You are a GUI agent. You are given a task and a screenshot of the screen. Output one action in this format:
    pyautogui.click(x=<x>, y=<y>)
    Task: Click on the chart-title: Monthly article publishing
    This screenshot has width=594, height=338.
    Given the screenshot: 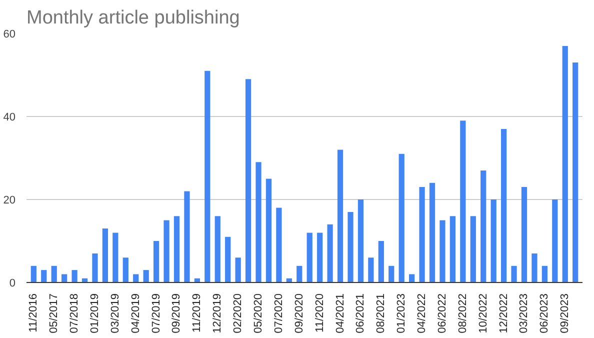 What is the action you would take?
    pyautogui.click(x=133, y=18)
    